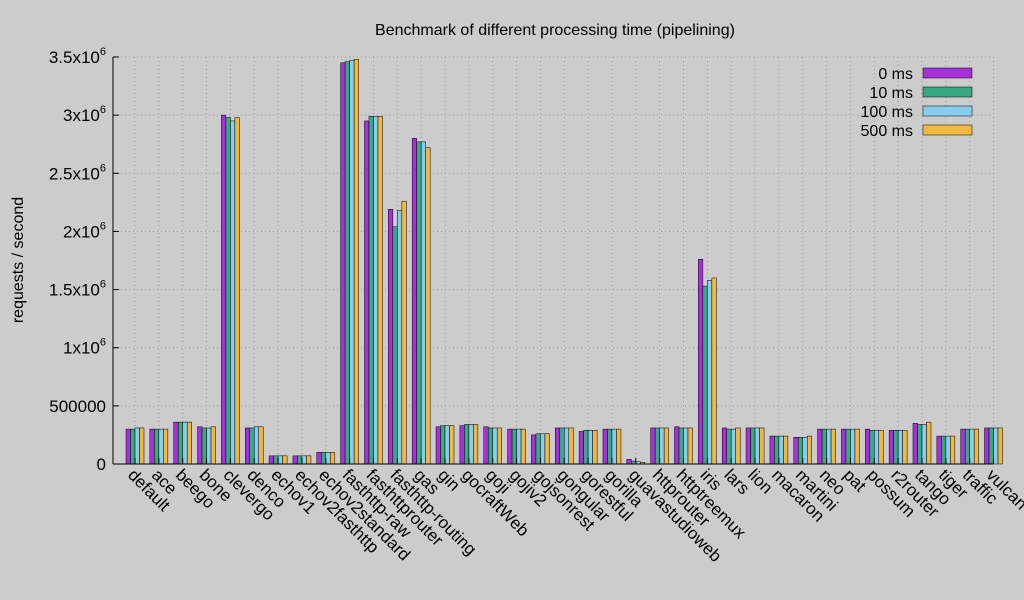  What do you see at coordinates (917, 103) in the screenshot?
I see `legend: 0 ms 10 ms 100 ms 500 ms` at bounding box center [917, 103].